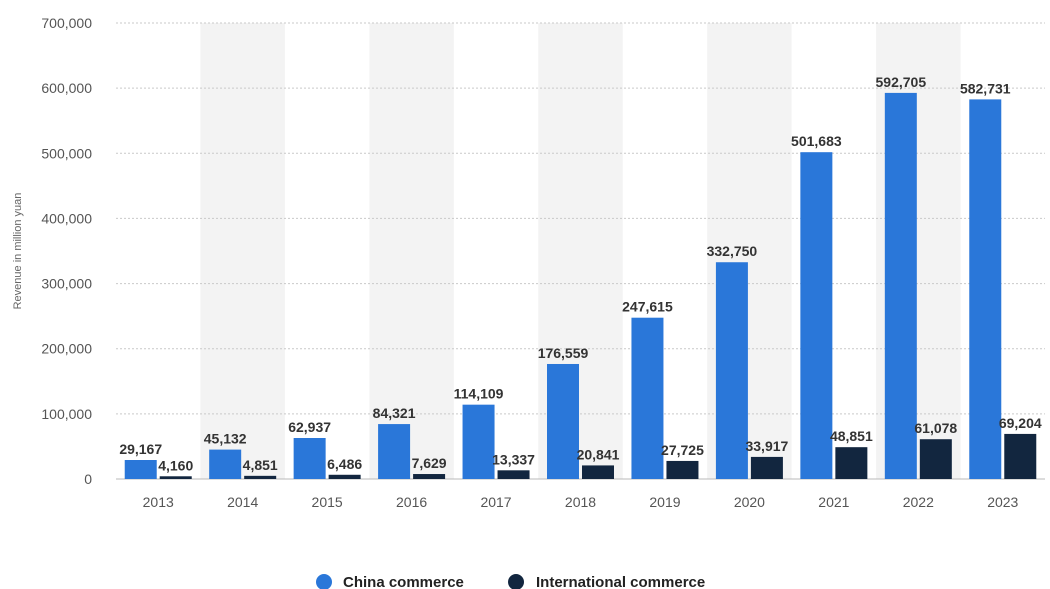  Describe the element at coordinates (682, 450) in the screenshot. I see `data-label-international-commerce-2019: 27,725` at that location.